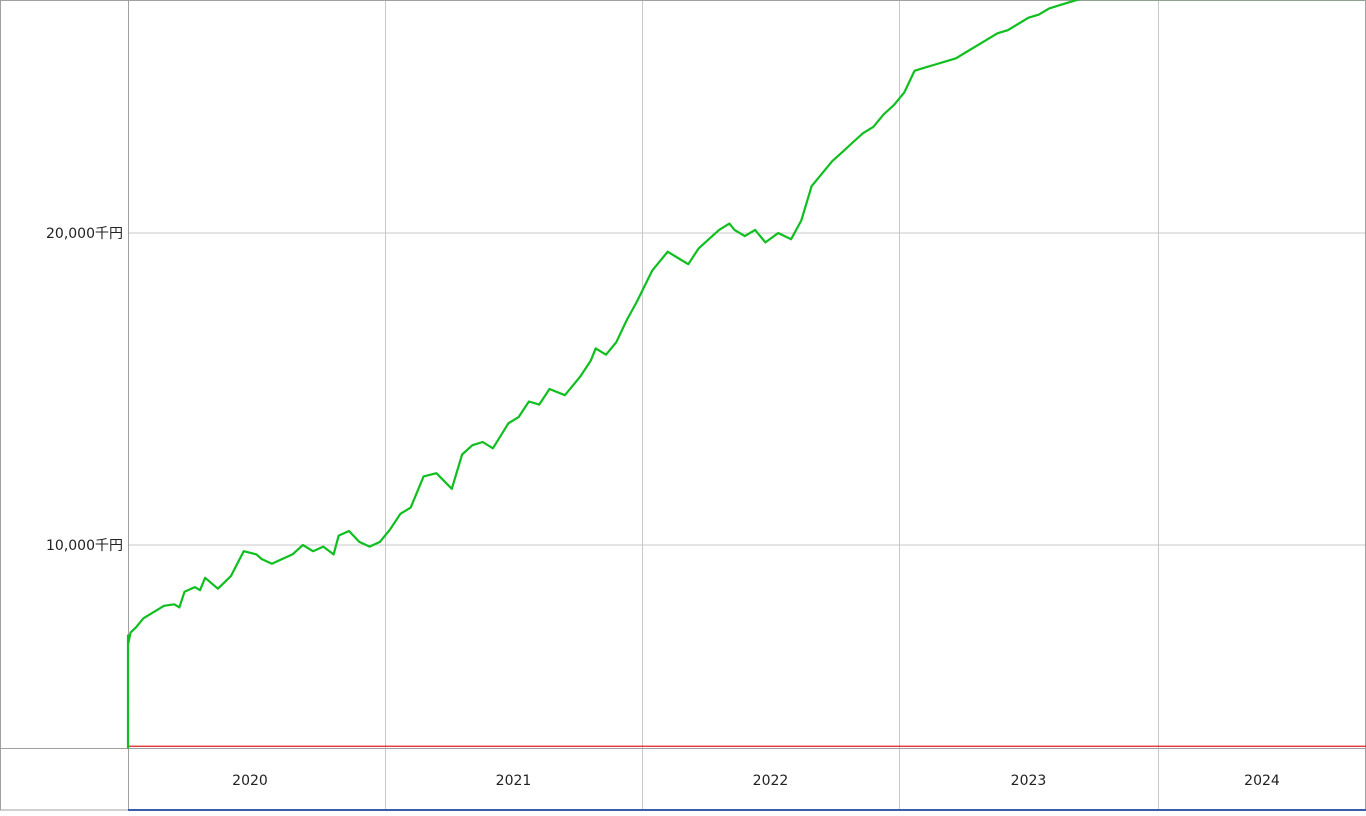 The image size is (1366, 816). I want to click on y-tick-label: 10,000千円, so click(84, 546).